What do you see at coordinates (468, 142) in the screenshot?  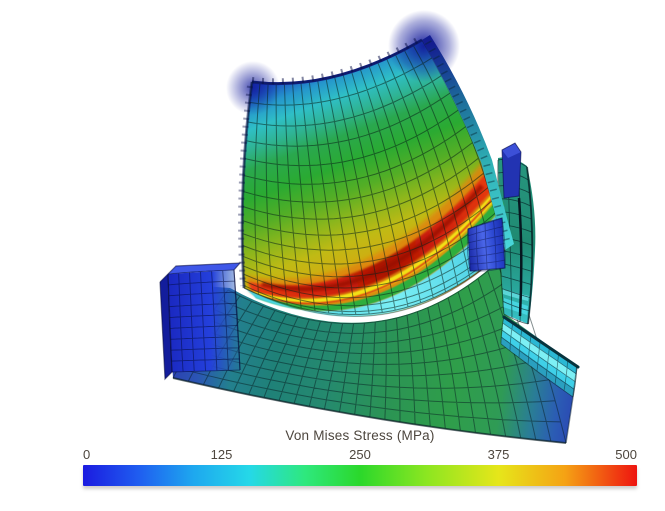 I see `flank-right-edge-strip` at bounding box center [468, 142].